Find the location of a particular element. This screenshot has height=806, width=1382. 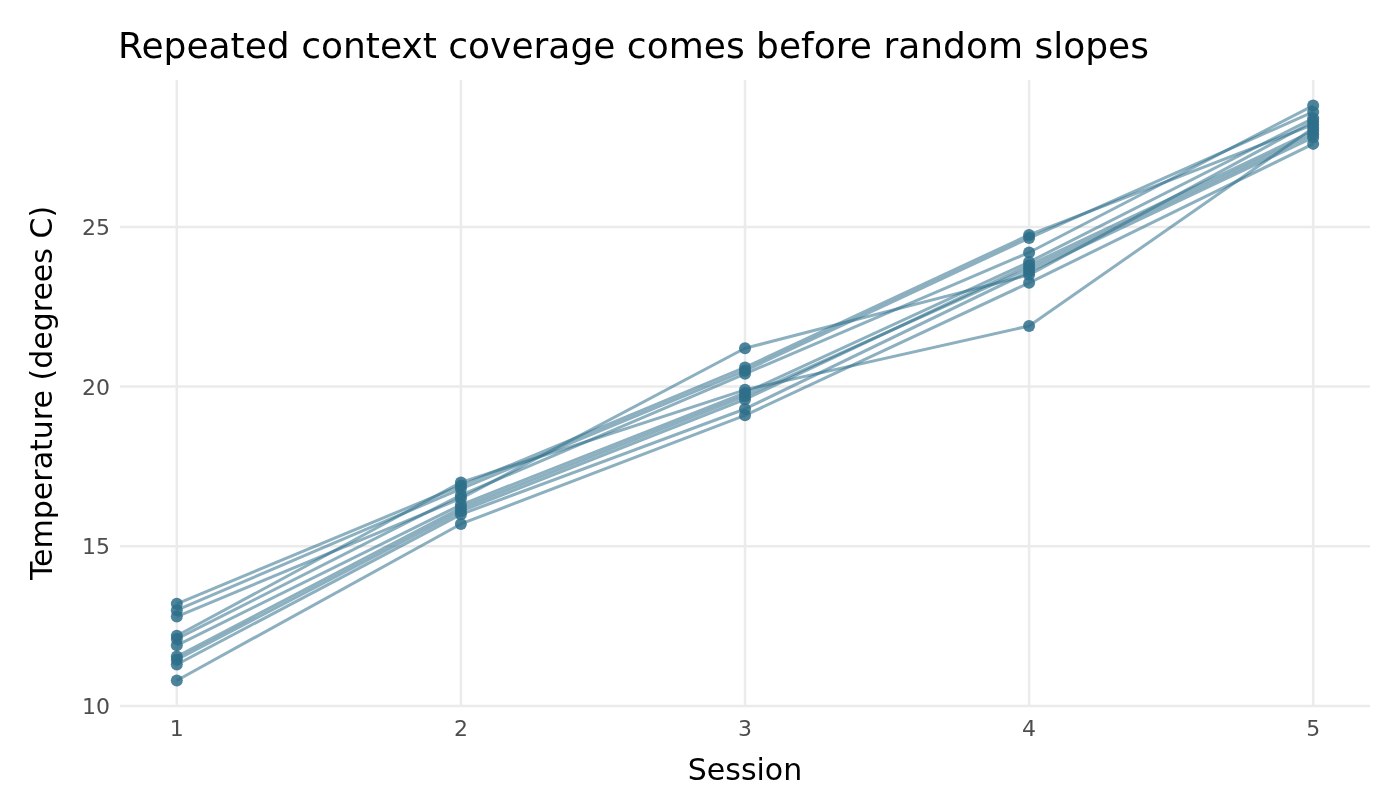

y-axis-title: Temperature (degrees C) is located at coordinates (41, 393).